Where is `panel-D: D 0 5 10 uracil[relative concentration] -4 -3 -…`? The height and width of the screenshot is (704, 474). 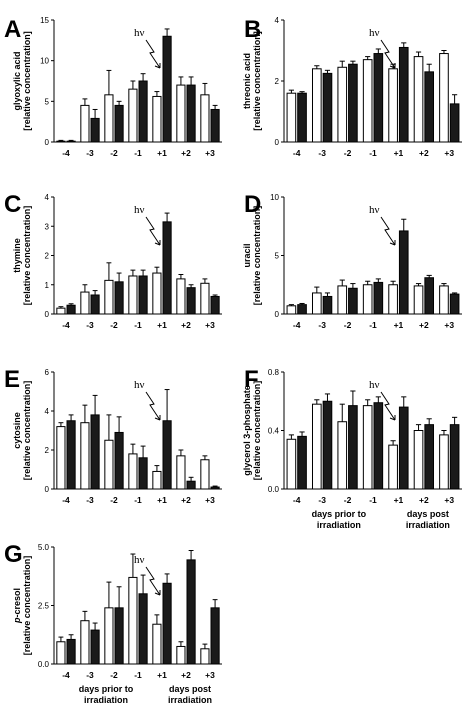
panel-D: D 0 5 10 uracil[relative concentration] -4 -3 -… is located at coordinates (352, 260).